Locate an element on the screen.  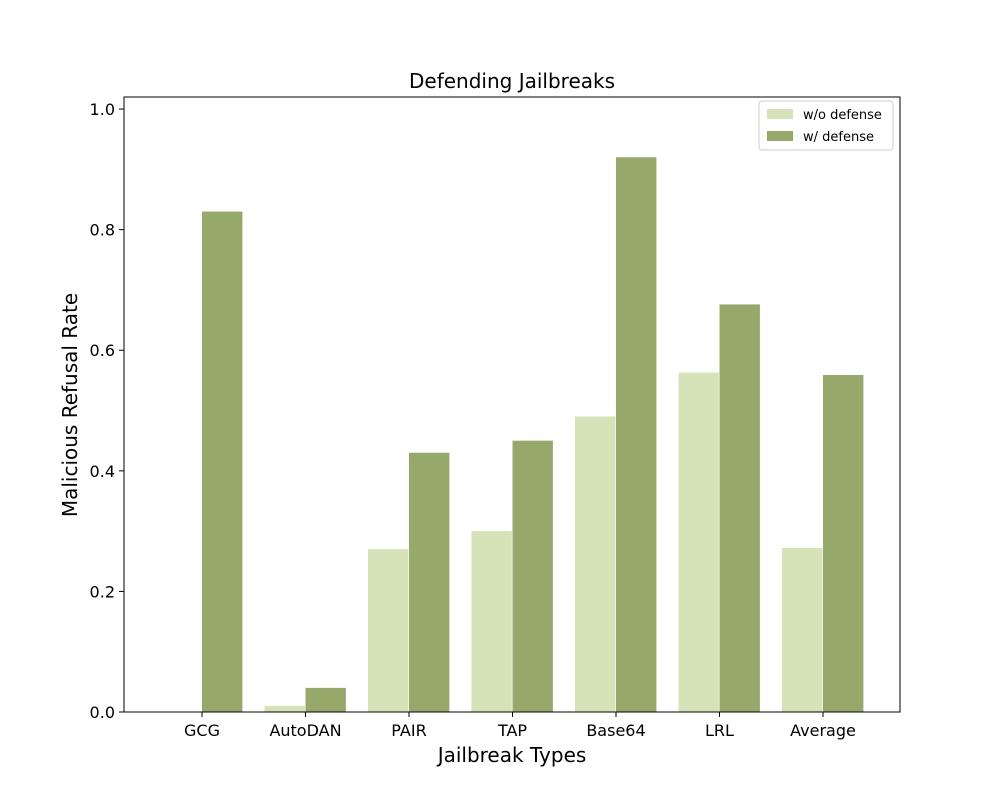
y-tick-label: 0.6 is located at coordinates (102, 350).